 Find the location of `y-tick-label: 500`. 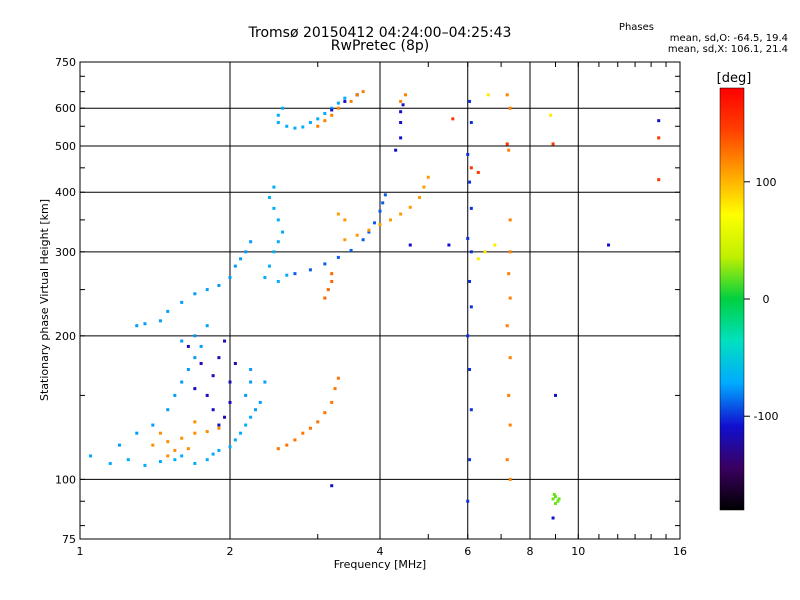

y-tick-label: 500 is located at coordinates (65, 146).